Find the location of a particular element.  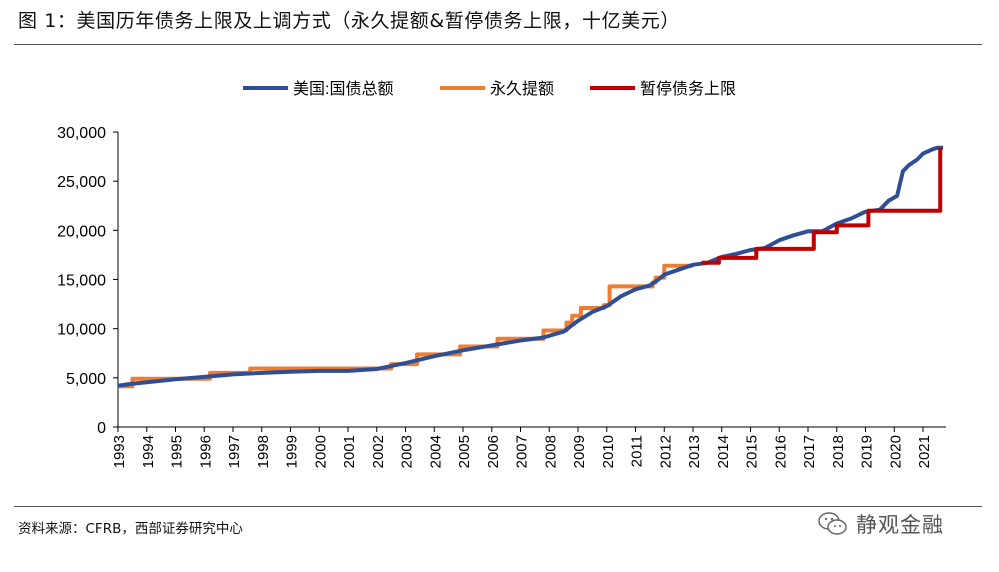

x-tick-label: 2006 is located at coordinates (493, 451).